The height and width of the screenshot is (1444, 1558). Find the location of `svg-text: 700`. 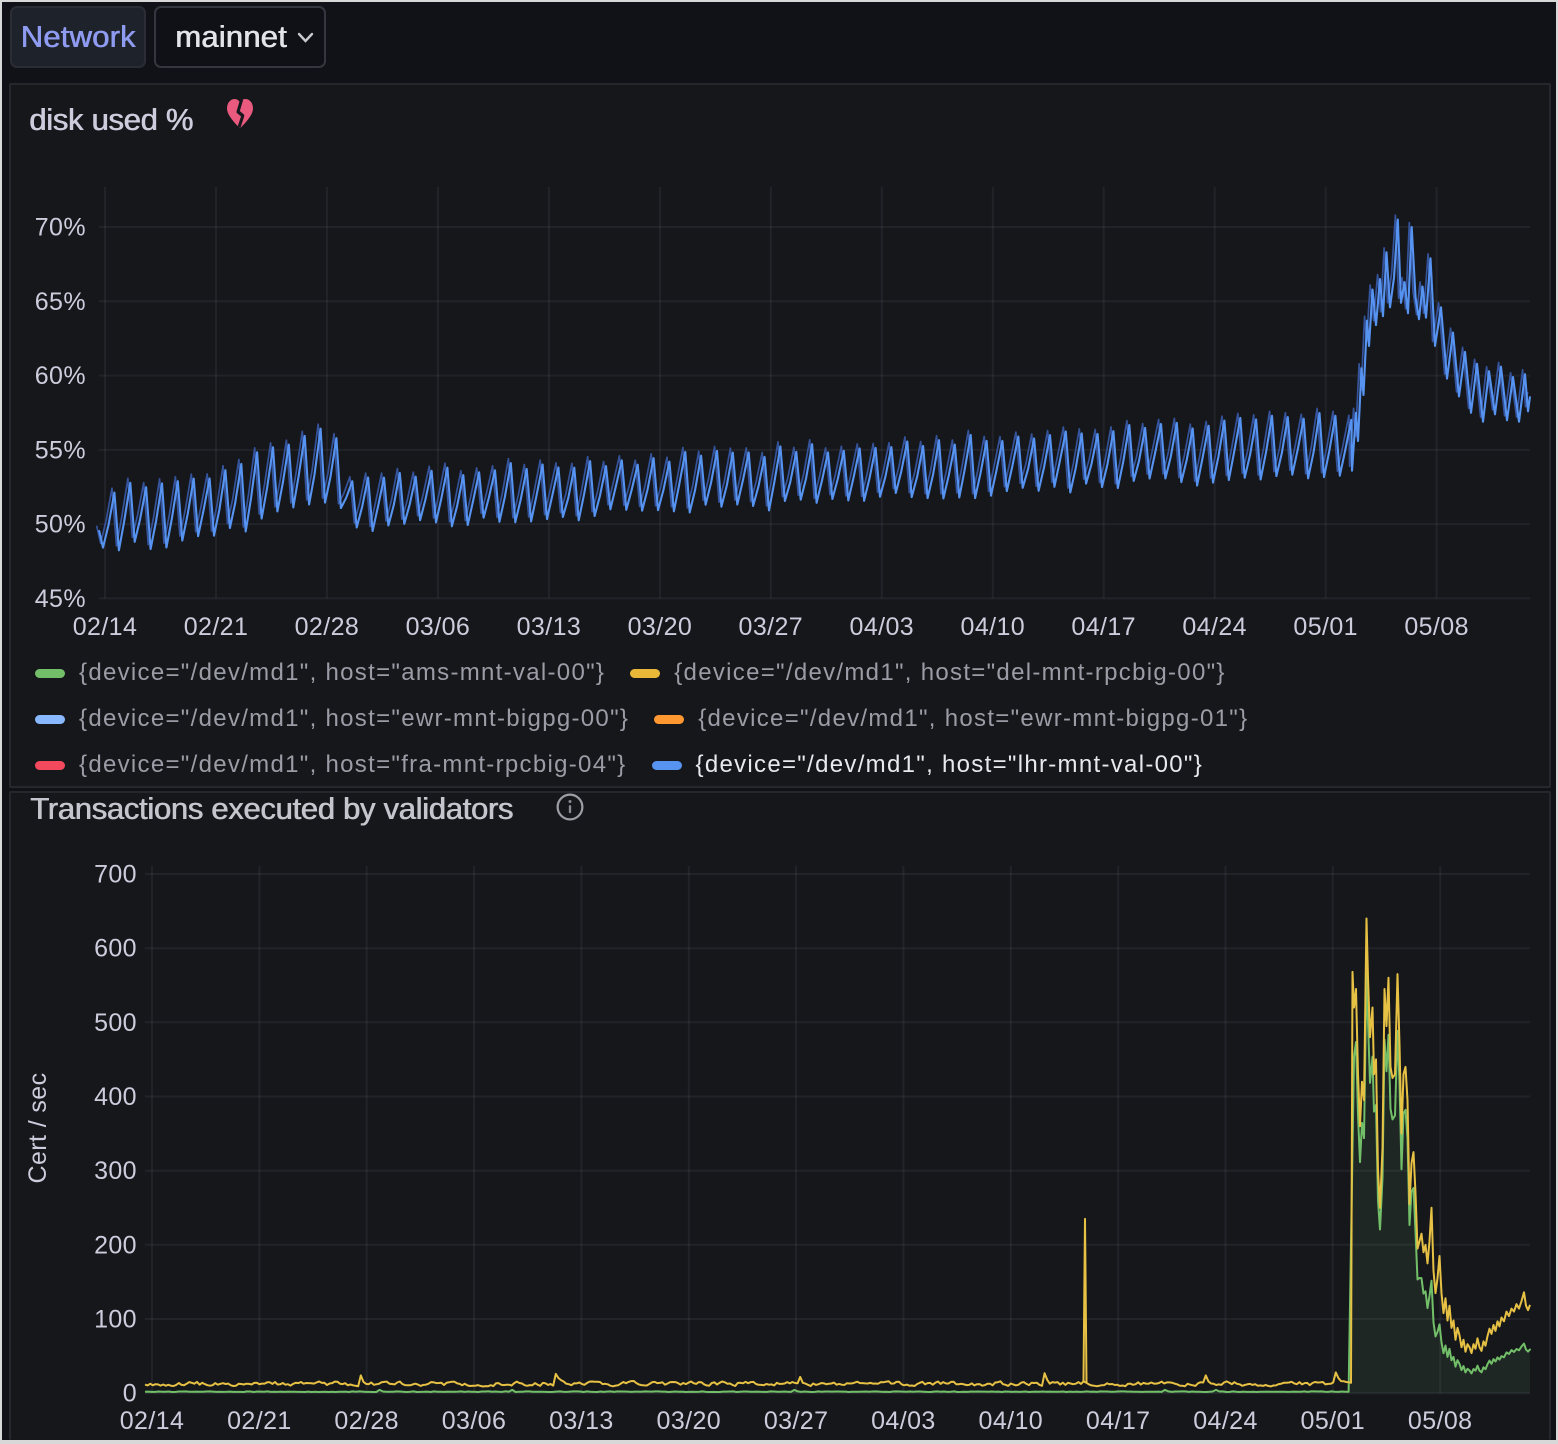

svg-text: 700 is located at coordinates (115, 875).